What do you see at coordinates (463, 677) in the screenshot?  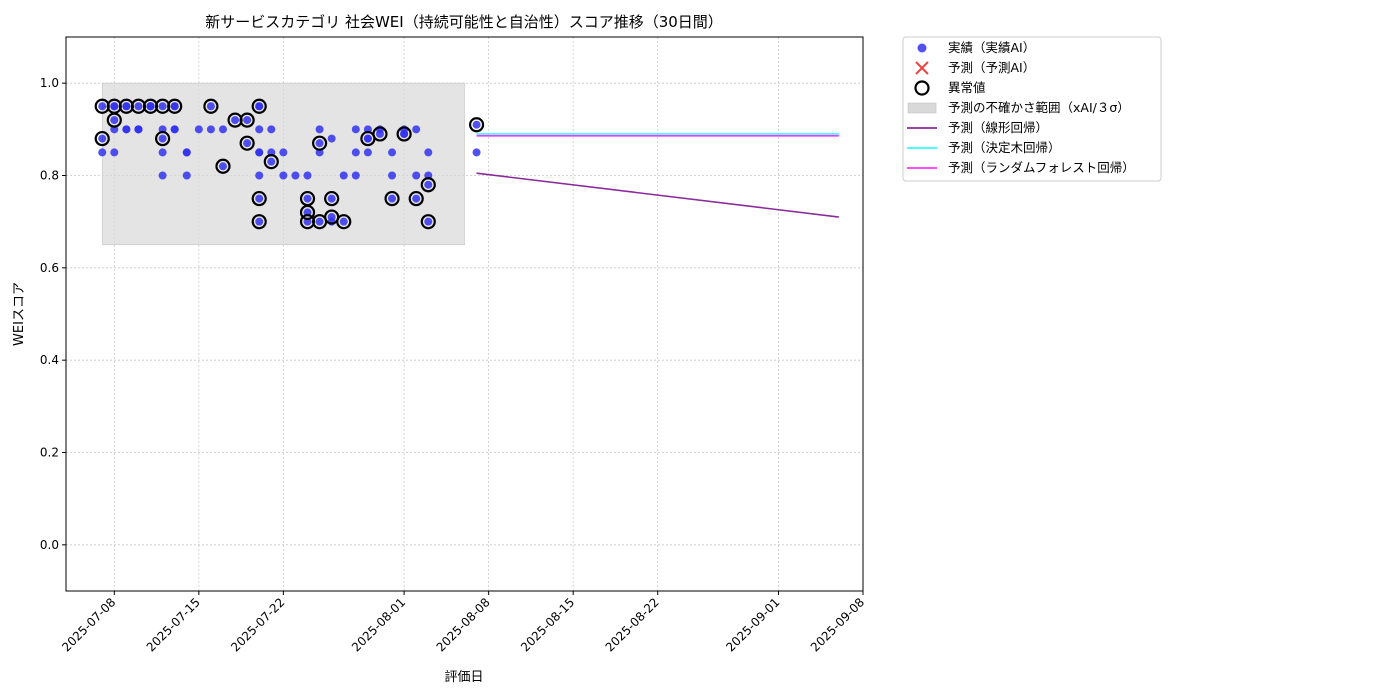 I see `x-axis-label: 評価日` at bounding box center [463, 677].